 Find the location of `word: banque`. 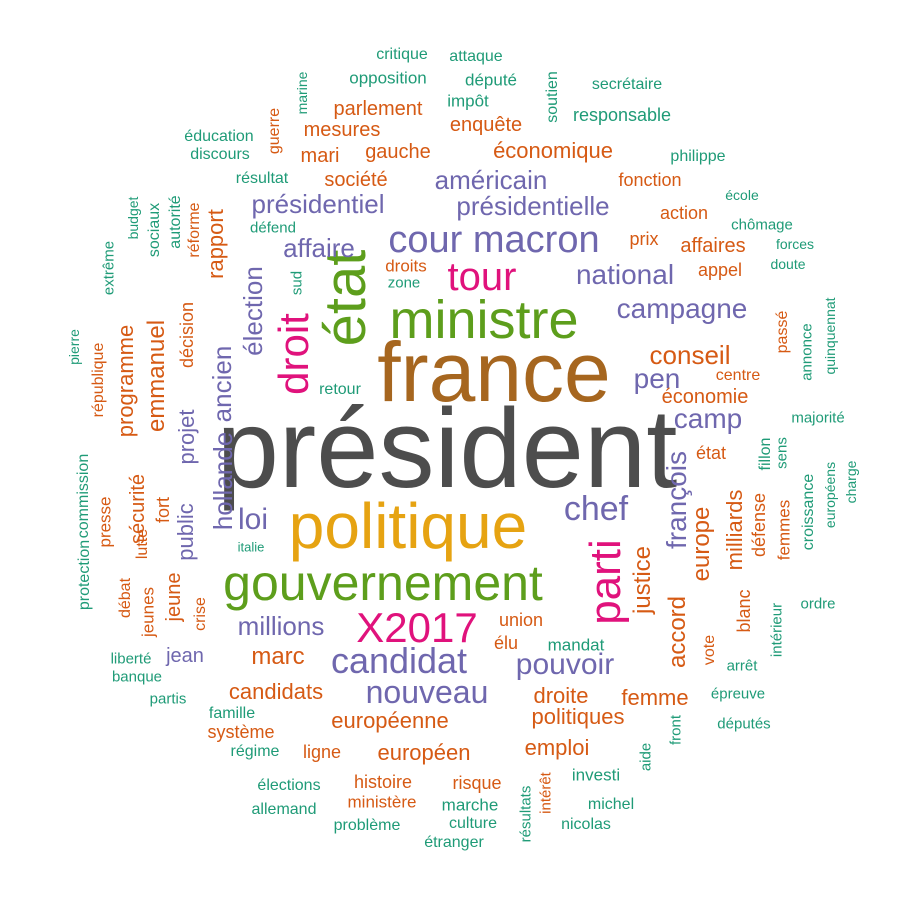

word: banque is located at coordinates (137, 677).